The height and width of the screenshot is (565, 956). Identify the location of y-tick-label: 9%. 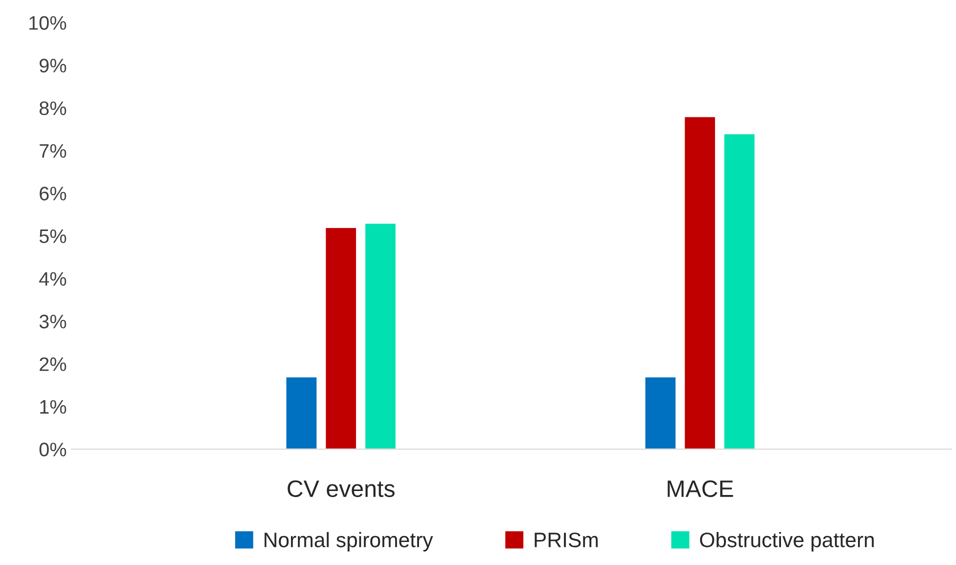
(53, 65).